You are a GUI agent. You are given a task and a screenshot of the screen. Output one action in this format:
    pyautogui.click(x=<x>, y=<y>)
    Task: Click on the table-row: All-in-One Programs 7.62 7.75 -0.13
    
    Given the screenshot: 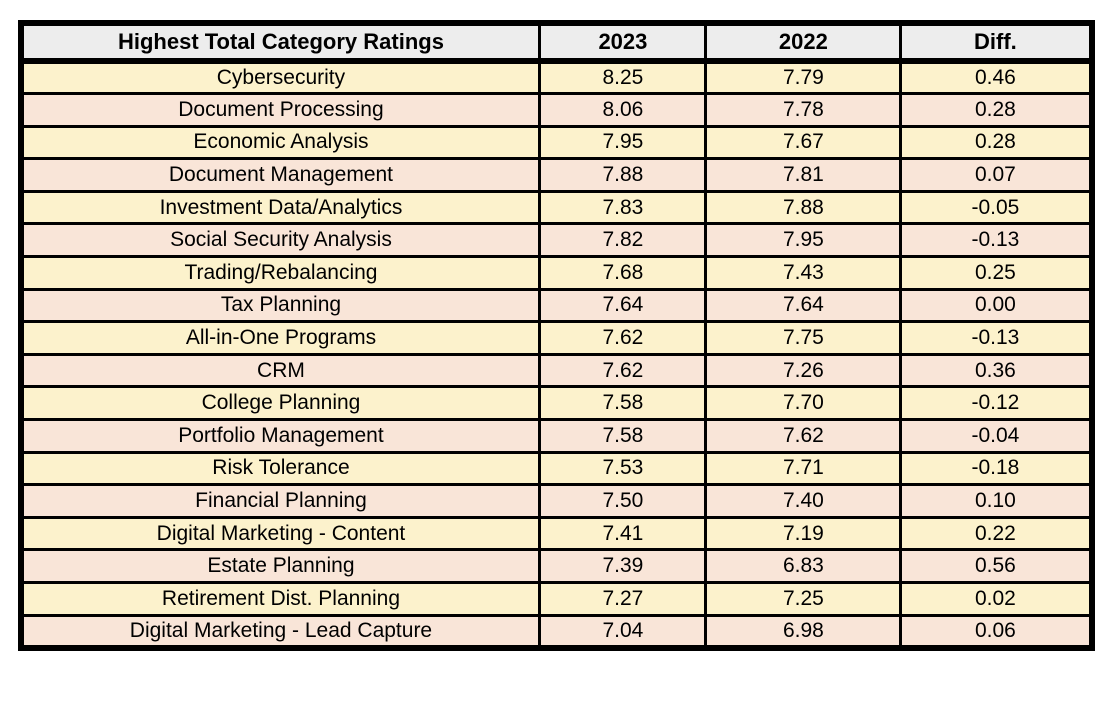 What is the action you would take?
    pyautogui.click(x=555, y=338)
    